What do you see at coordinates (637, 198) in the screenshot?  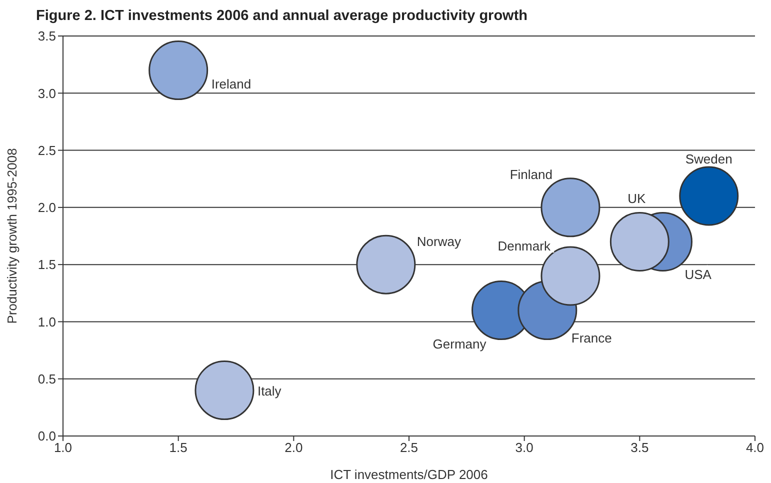 I see `annotation: UK` at bounding box center [637, 198].